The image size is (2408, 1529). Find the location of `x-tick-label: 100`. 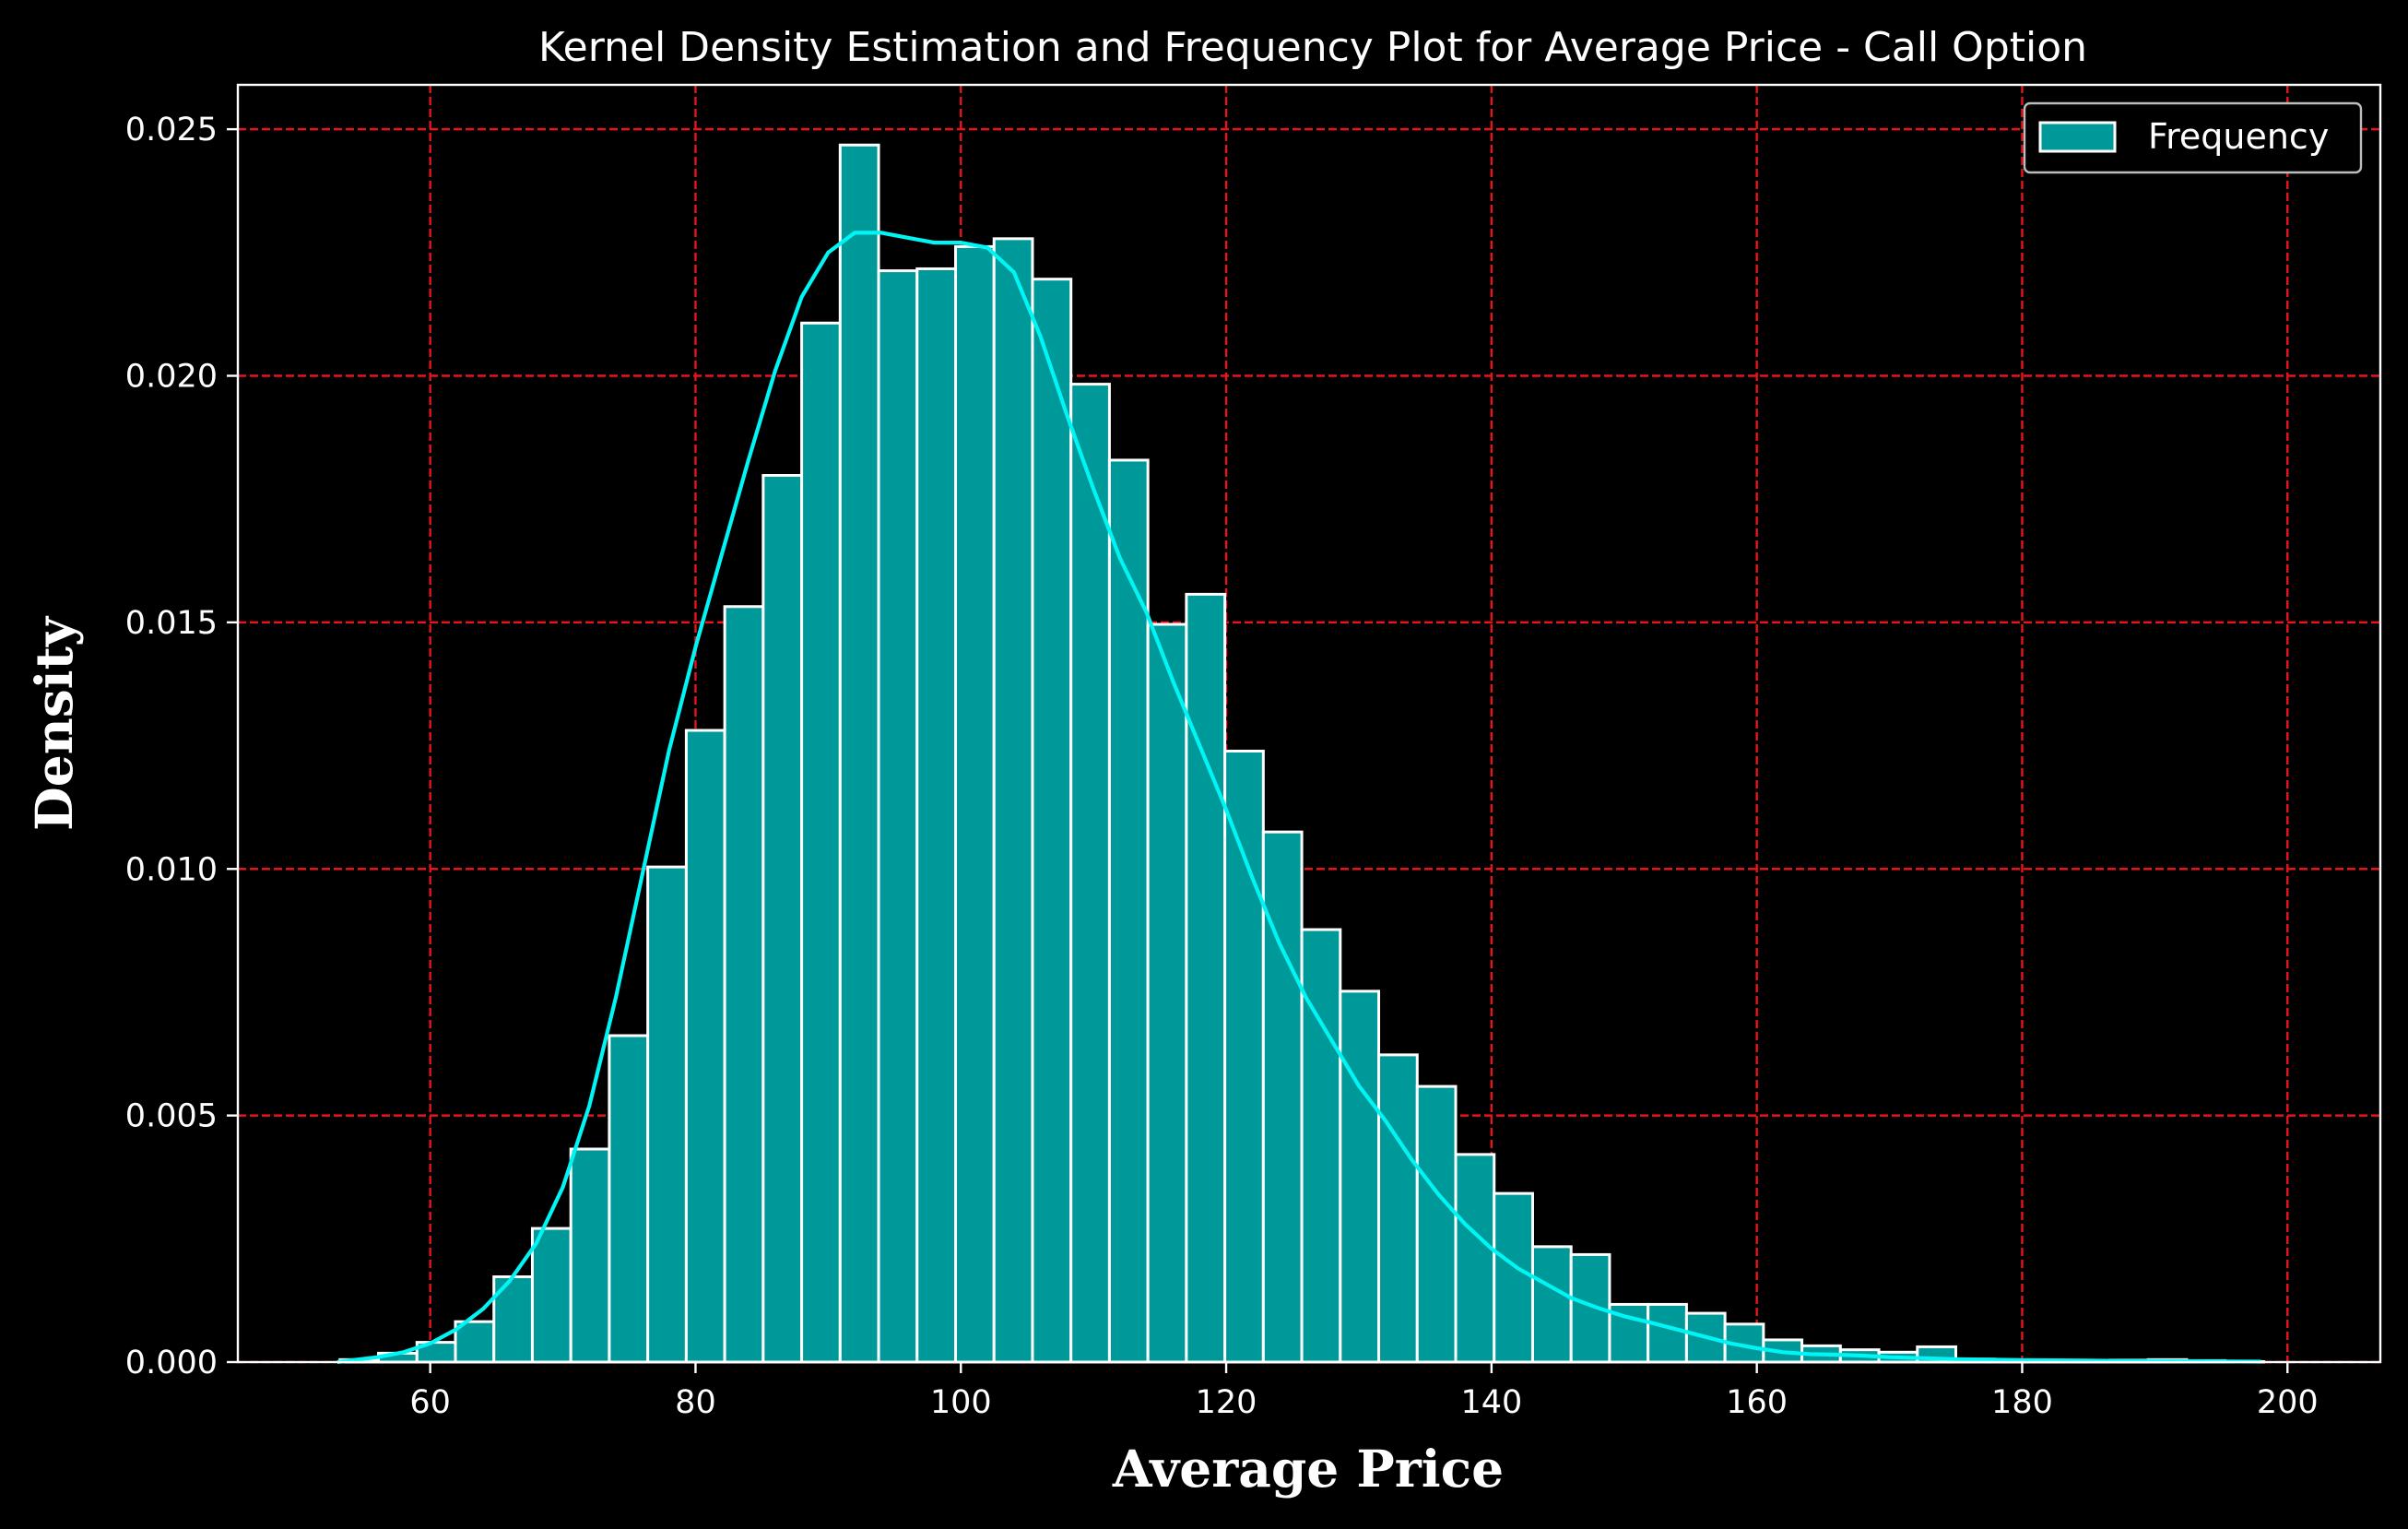

x-tick-label: 100 is located at coordinates (961, 1402).